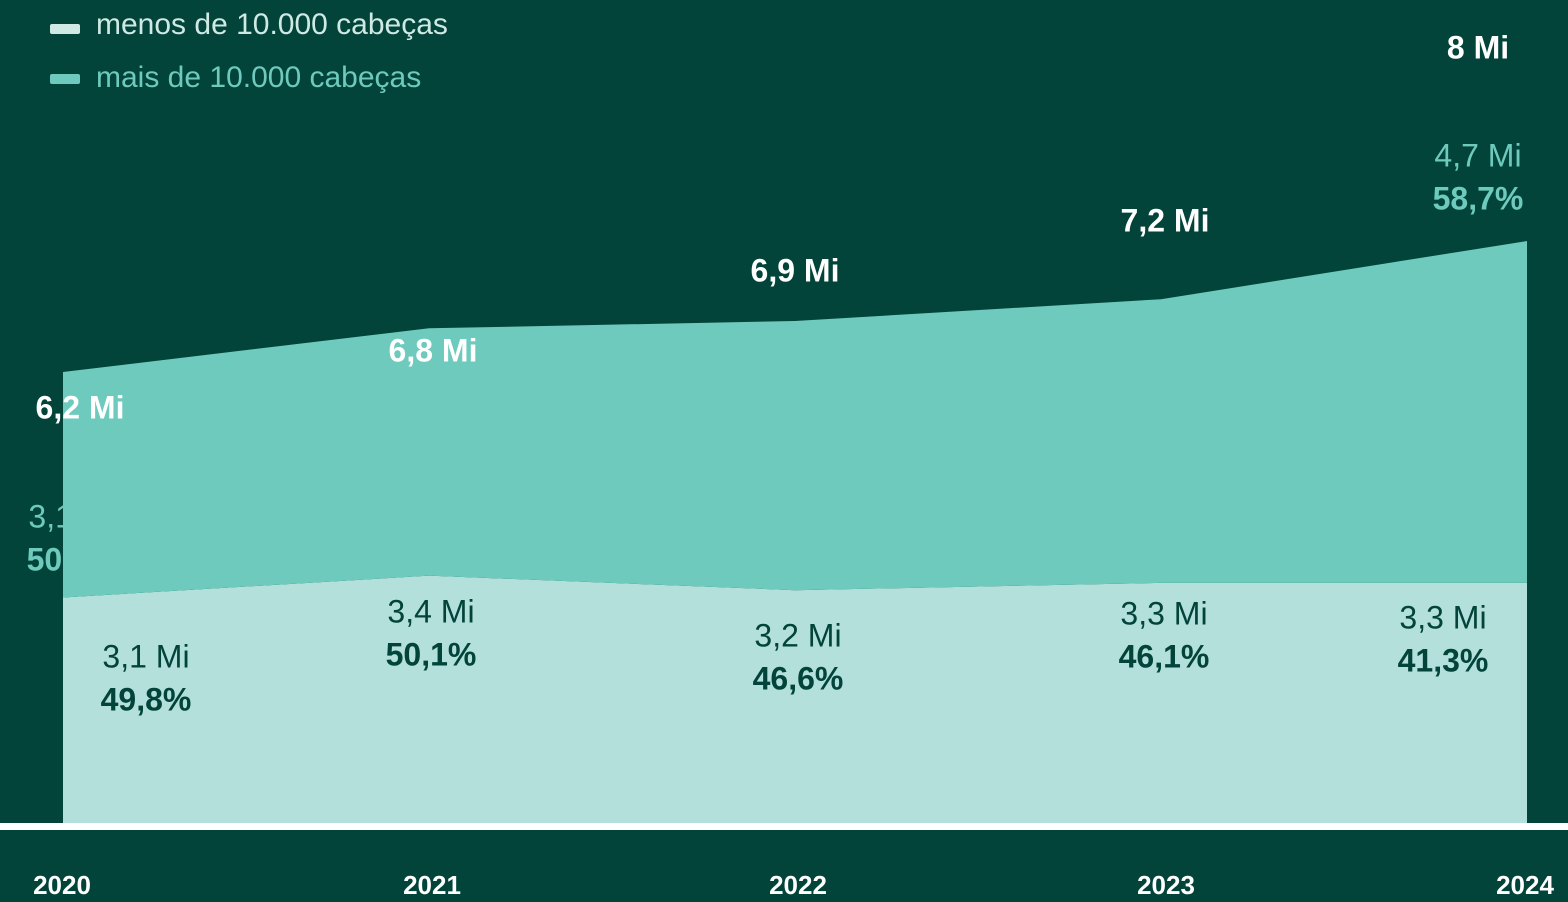 This screenshot has height=902, width=1568. Describe the element at coordinates (1164, 371) in the screenshot. I see `share-label: 53,9%` at that location.